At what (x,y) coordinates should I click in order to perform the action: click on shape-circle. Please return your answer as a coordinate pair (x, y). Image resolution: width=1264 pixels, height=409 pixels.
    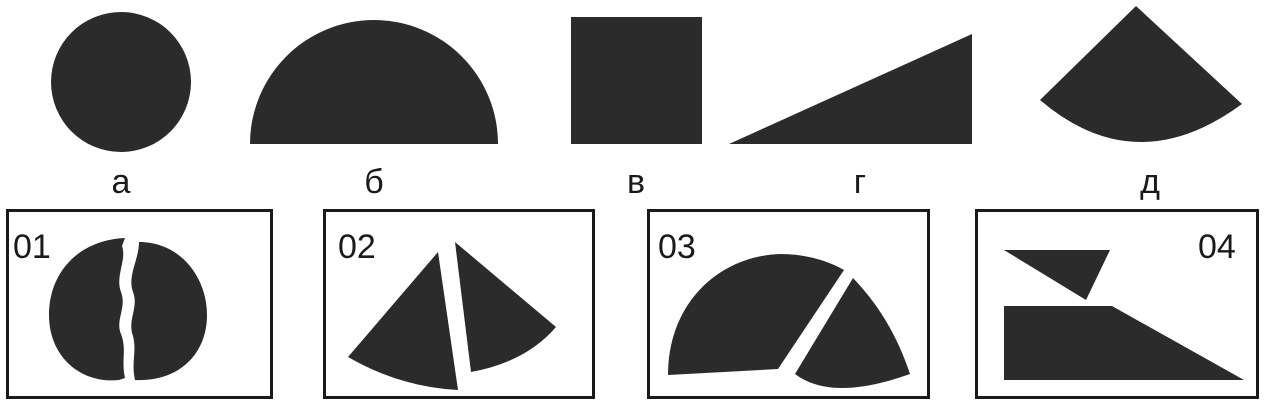
    Looking at the image, I should click on (121, 82).